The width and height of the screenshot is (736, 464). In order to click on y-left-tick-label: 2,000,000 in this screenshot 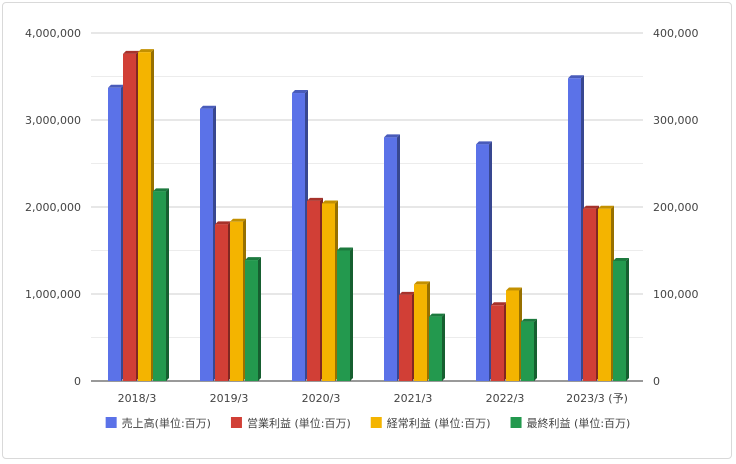, I will do `click(53, 207)`.